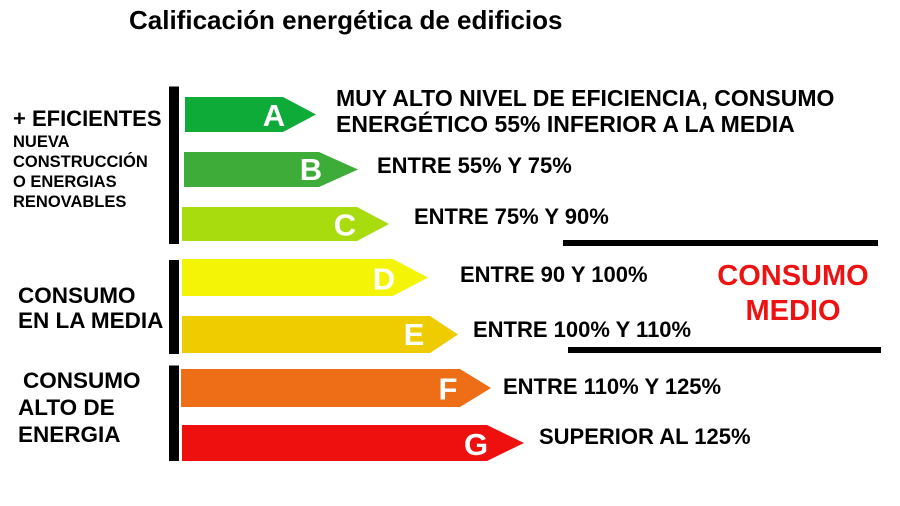  What do you see at coordinates (414, 334) in the screenshot?
I see `svg-text: E` at bounding box center [414, 334].